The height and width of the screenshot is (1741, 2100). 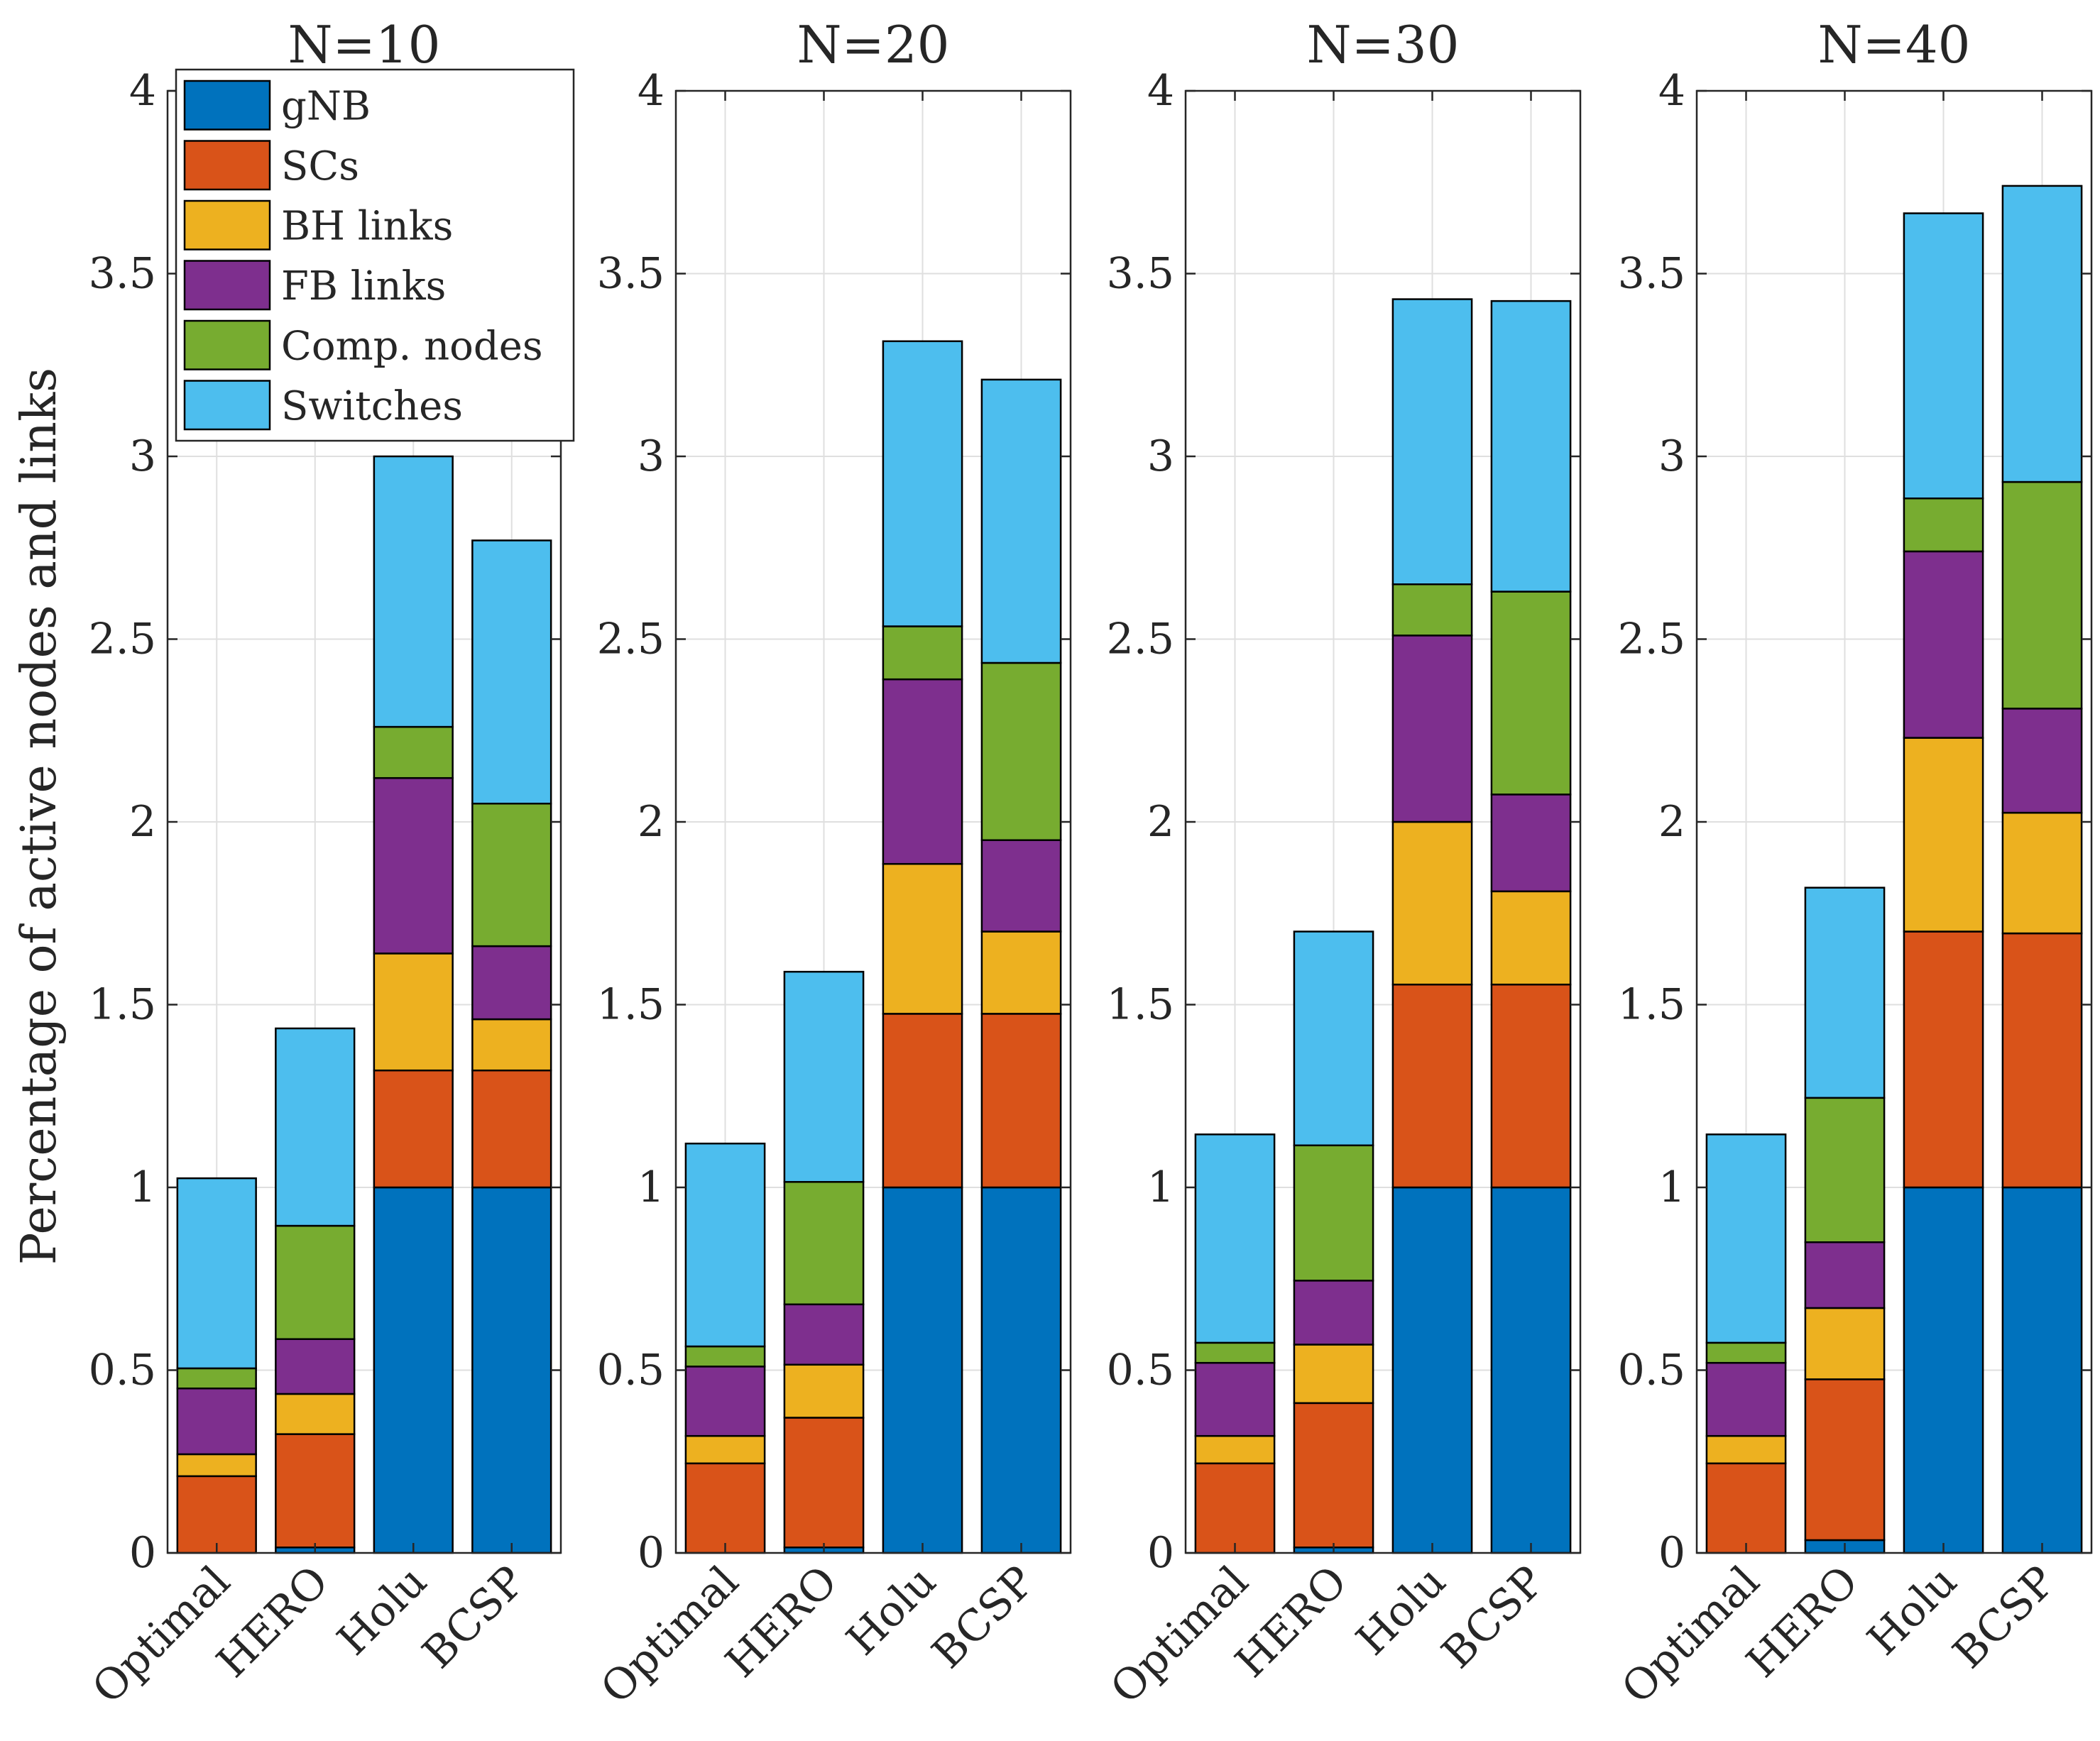 I want to click on y-axis-label: Percentage of active nodes and links, so click(x=39, y=817).